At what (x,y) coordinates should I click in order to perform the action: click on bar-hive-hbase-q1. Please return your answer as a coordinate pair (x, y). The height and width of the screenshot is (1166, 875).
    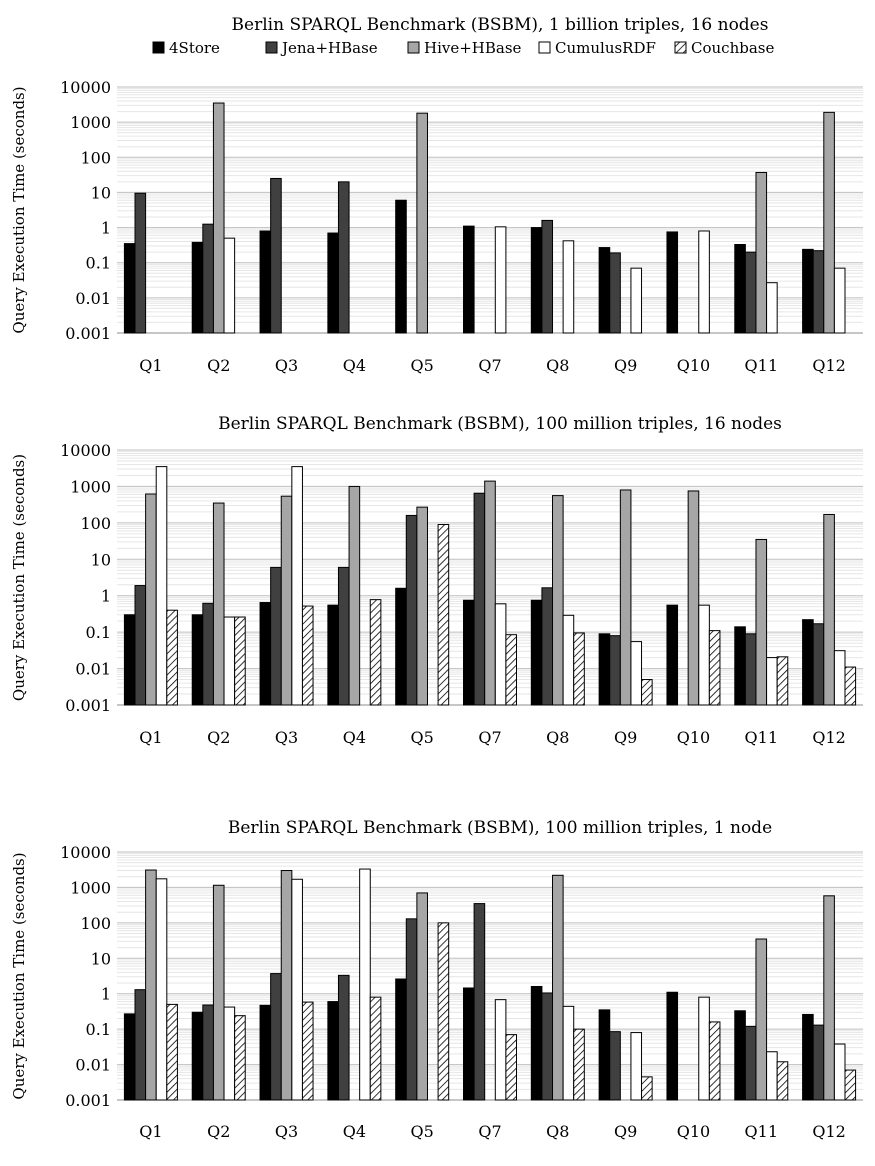
    Looking at the image, I should click on (151, 599).